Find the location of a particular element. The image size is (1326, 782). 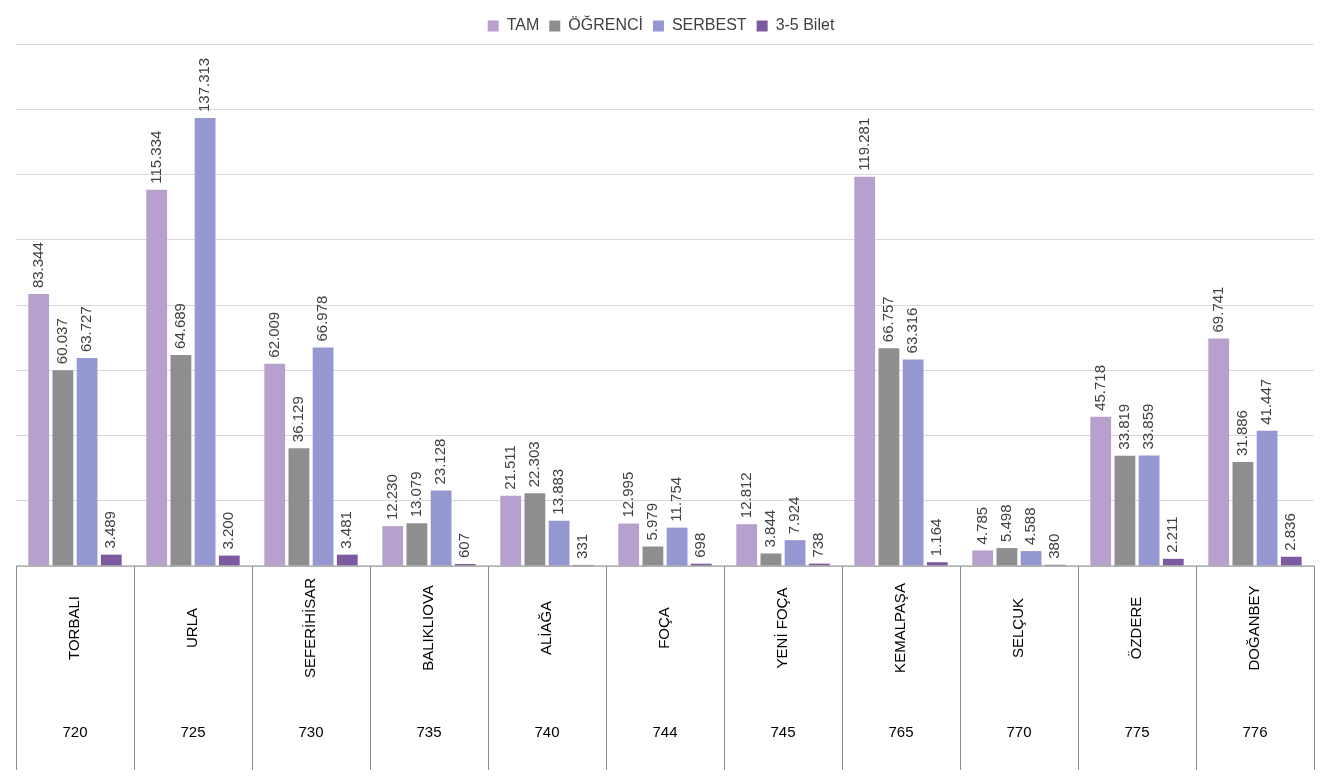

data-label: 12.812 is located at coordinates (745, 495).